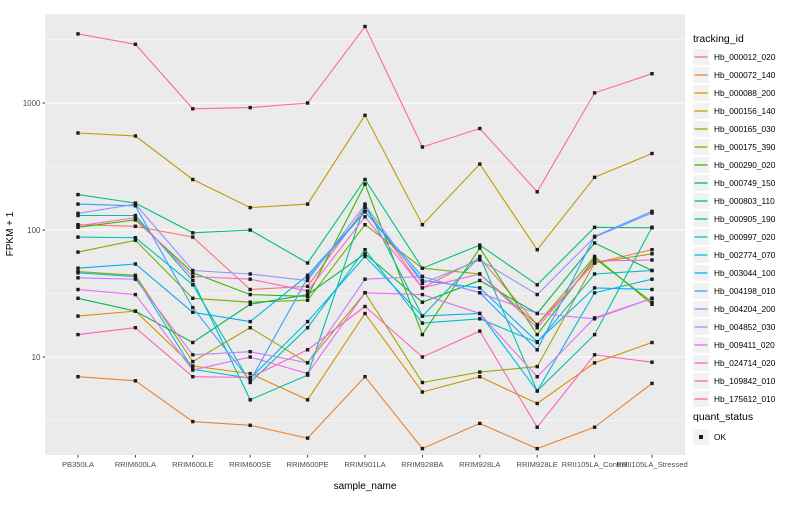  I want to click on legend-label: Hb_002774_070, so click(745, 255).